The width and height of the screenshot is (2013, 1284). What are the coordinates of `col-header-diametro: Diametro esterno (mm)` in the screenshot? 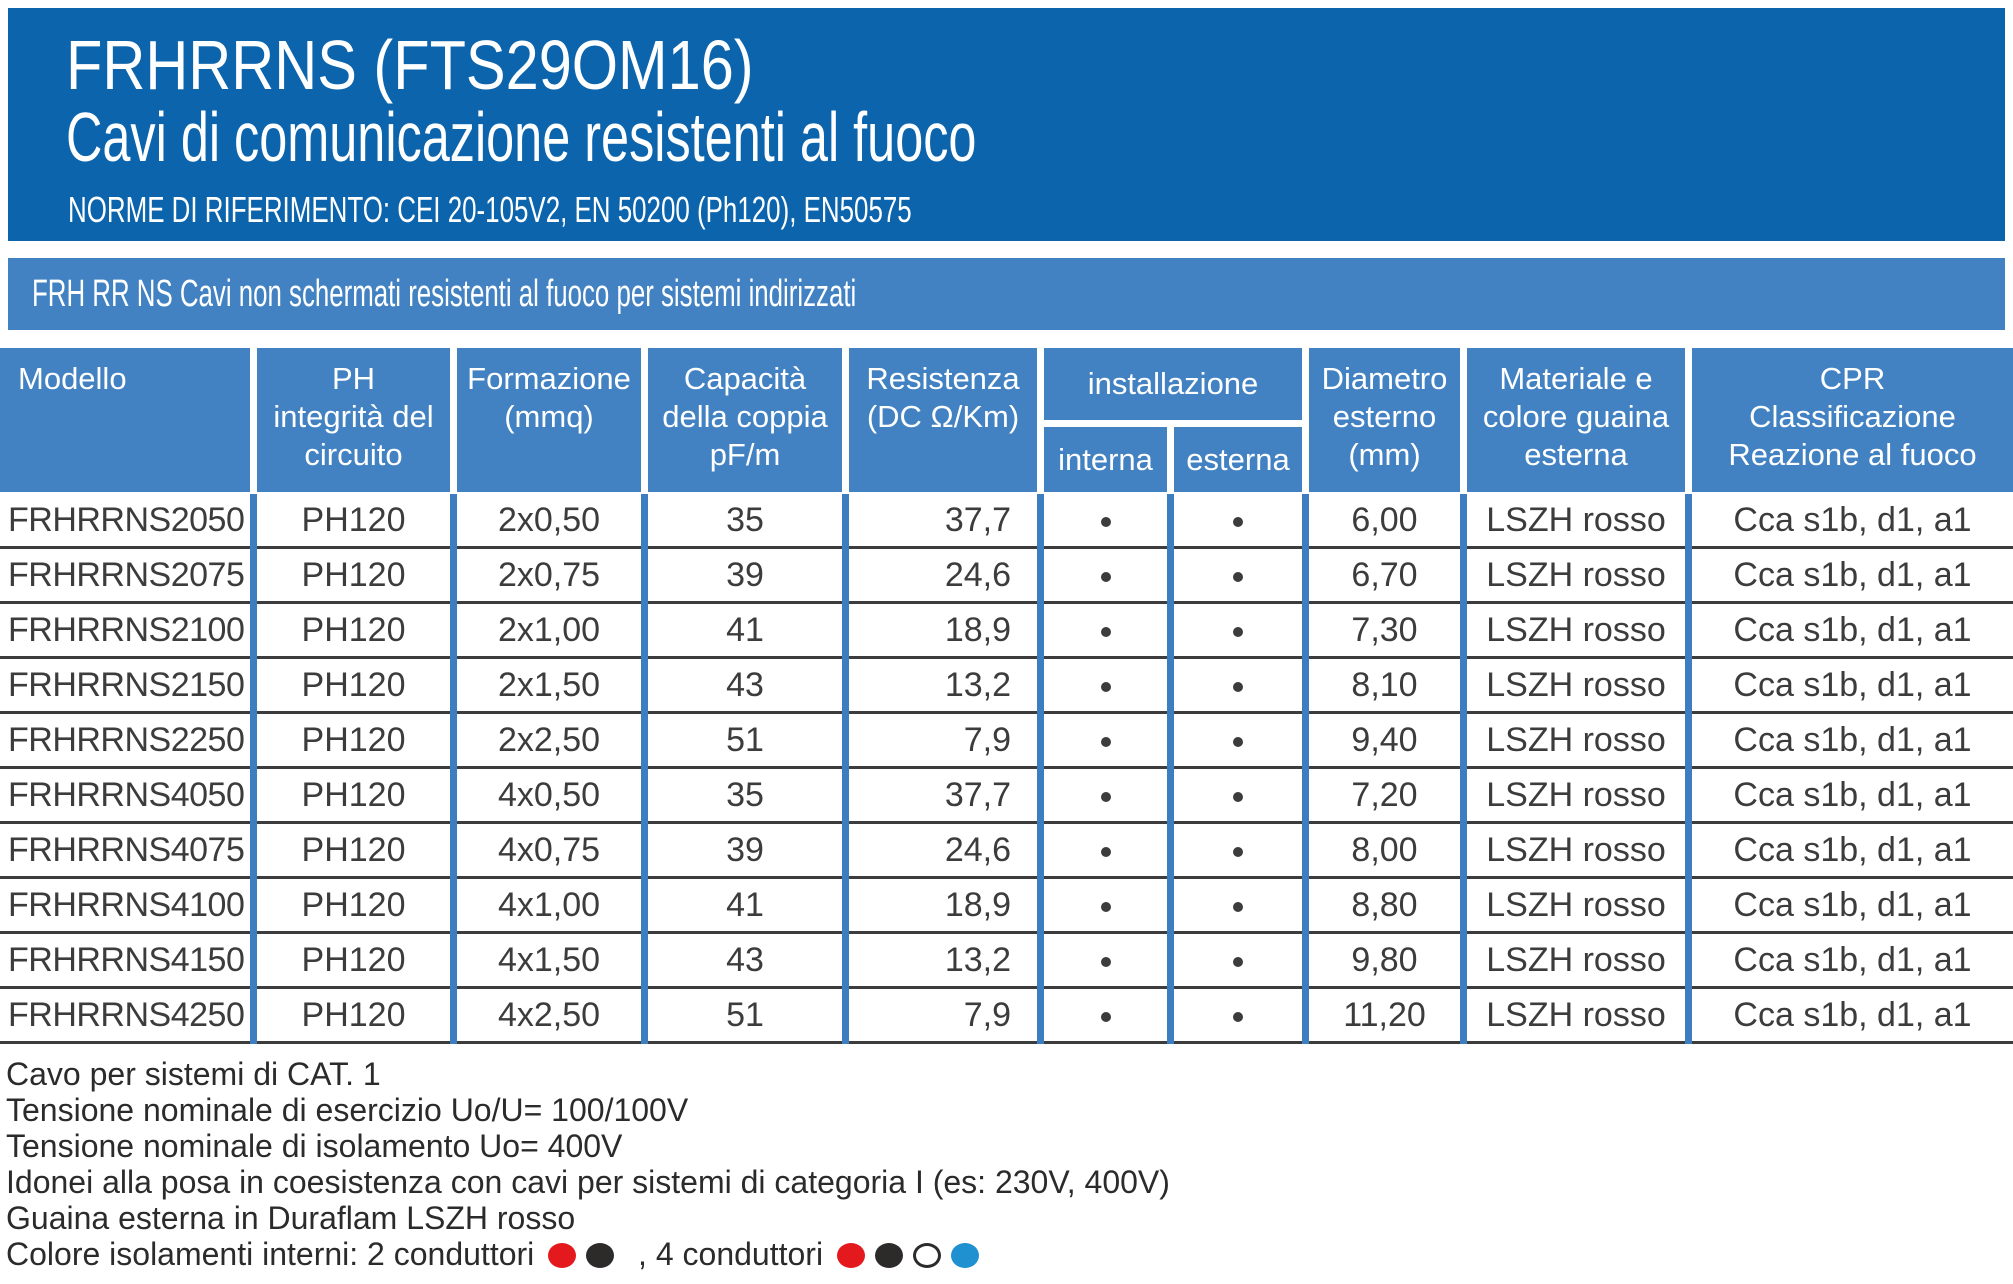 It's located at (1384, 420).